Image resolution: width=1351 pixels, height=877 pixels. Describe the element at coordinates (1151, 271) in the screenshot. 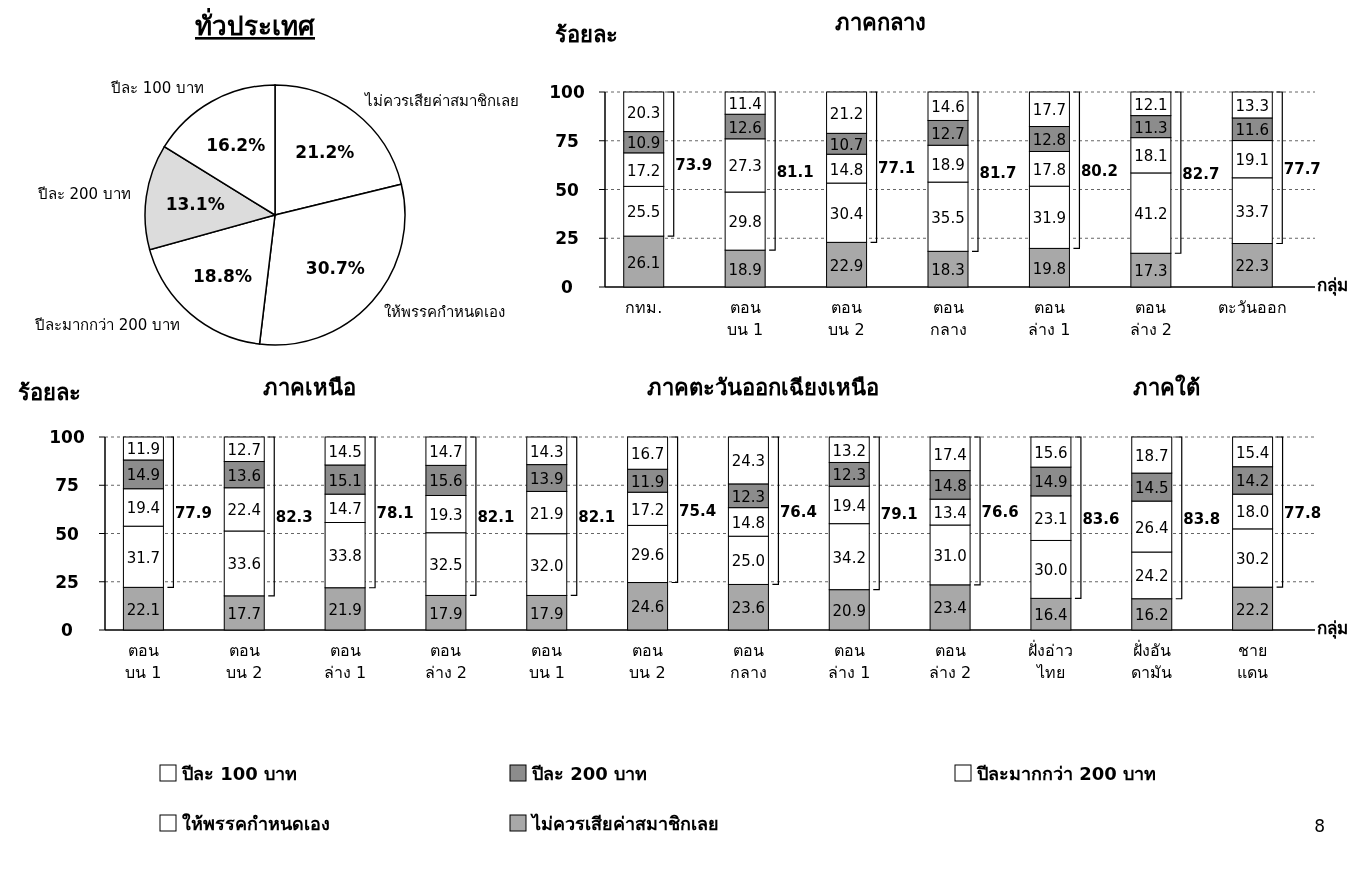

I see `data-label: 17.3` at that location.